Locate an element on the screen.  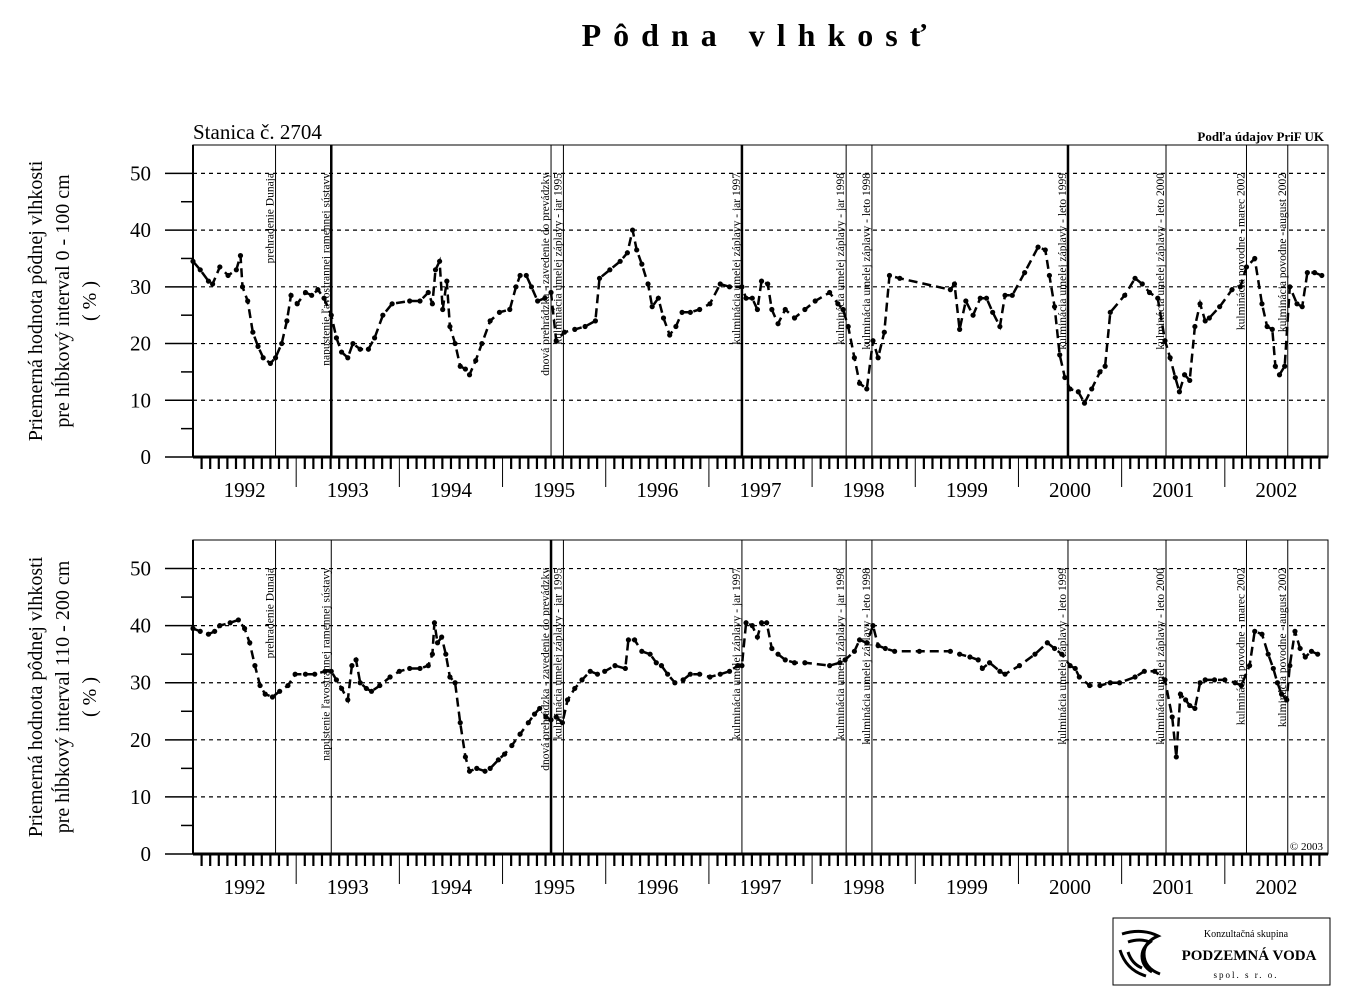
y-axis-label: Priemerná hodnota pôdnej vlhkosti is located at coordinates (36, 300).